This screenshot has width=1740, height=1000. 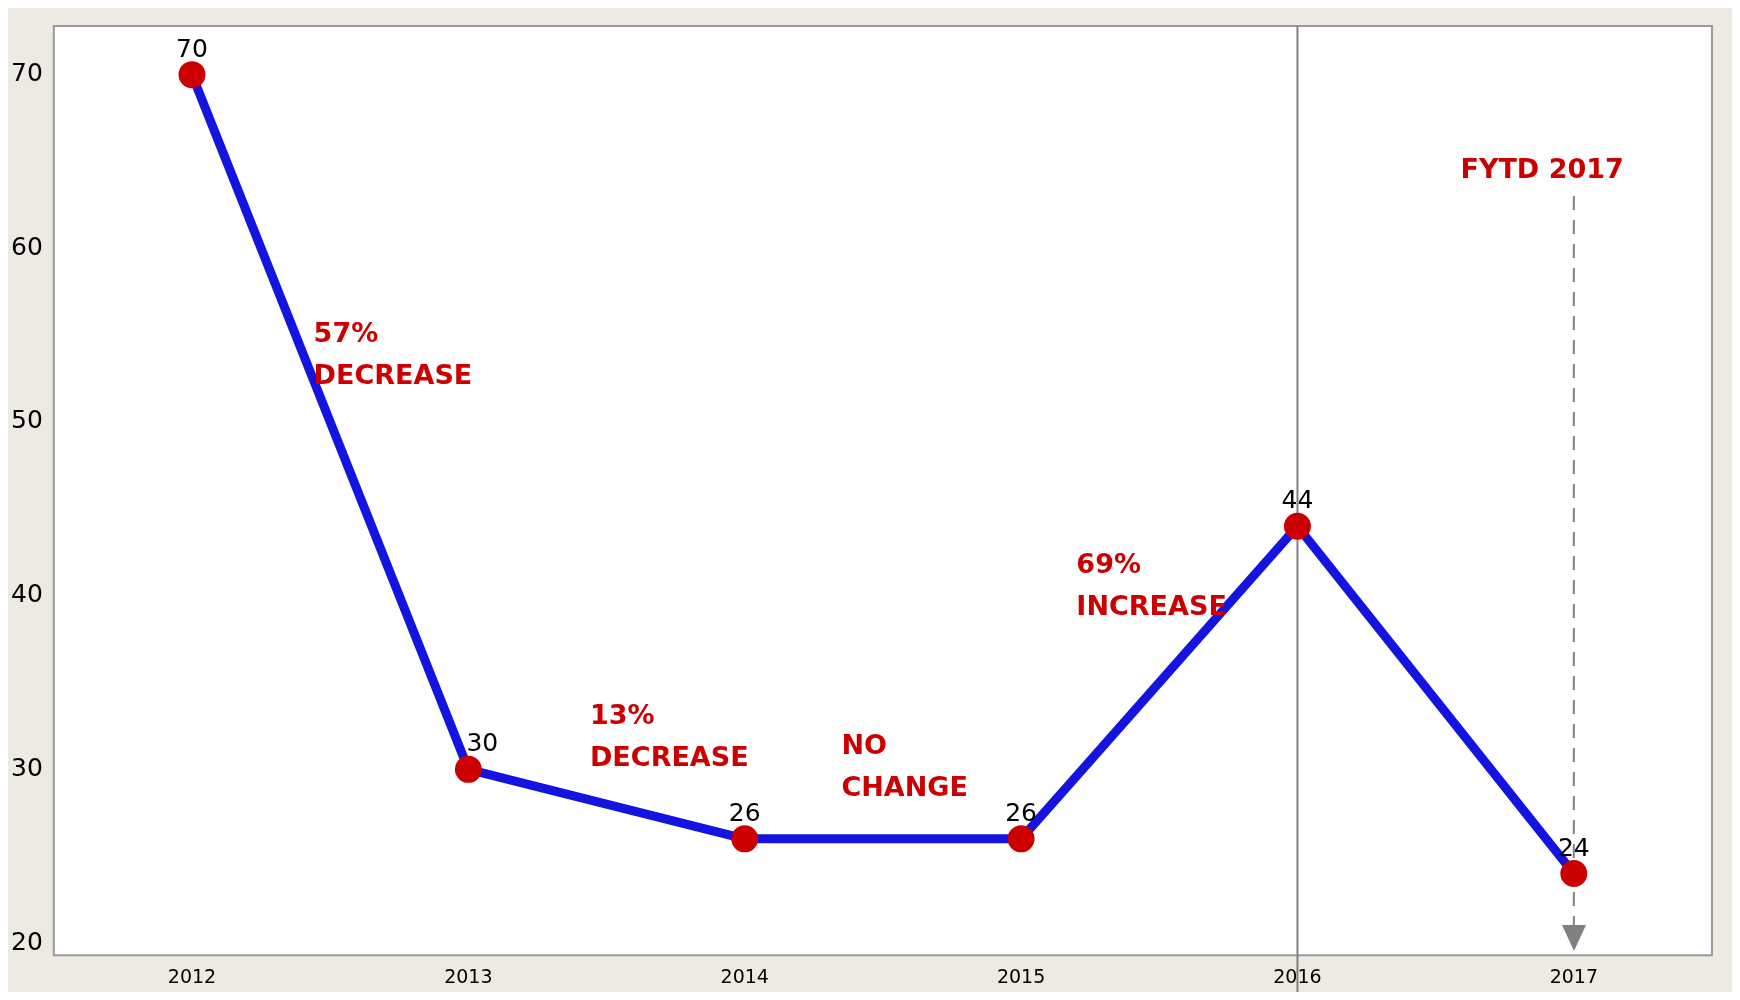 What do you see at coordinates (482, 743) in the screenshot?
I see `data-label: 30` at bounding box center [482, 743].